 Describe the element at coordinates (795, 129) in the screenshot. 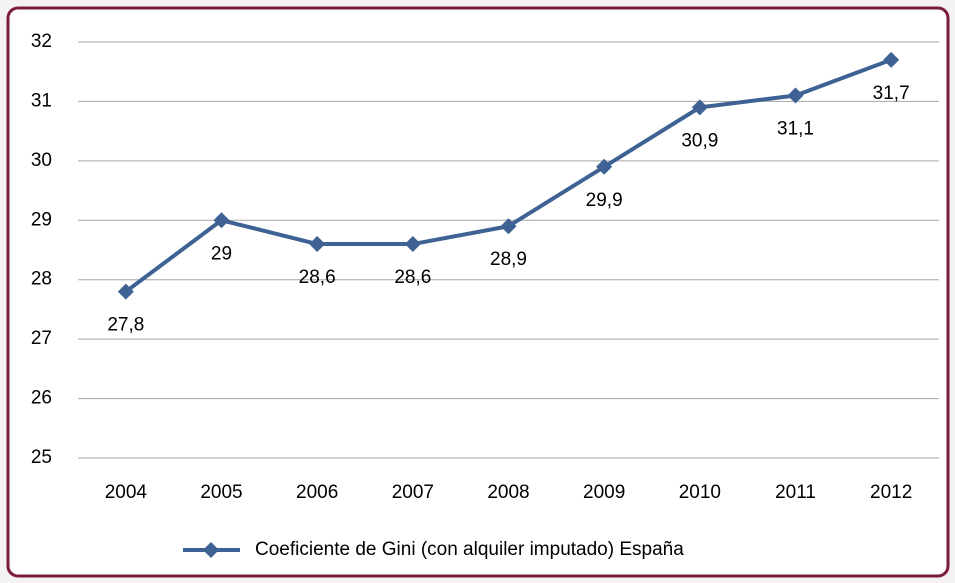

I see `data-label: 31,1` at that location.